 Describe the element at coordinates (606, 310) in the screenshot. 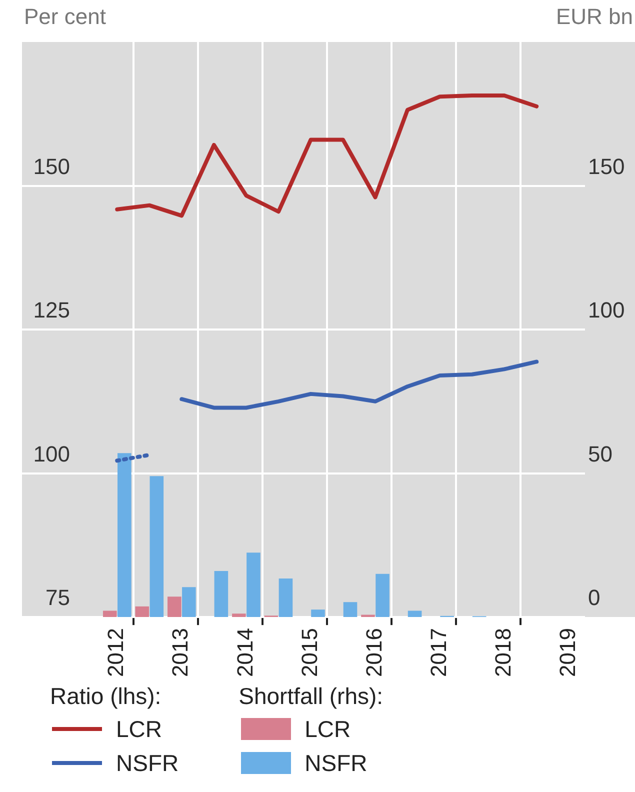

I see `y2-tick-label: 100` at that location.